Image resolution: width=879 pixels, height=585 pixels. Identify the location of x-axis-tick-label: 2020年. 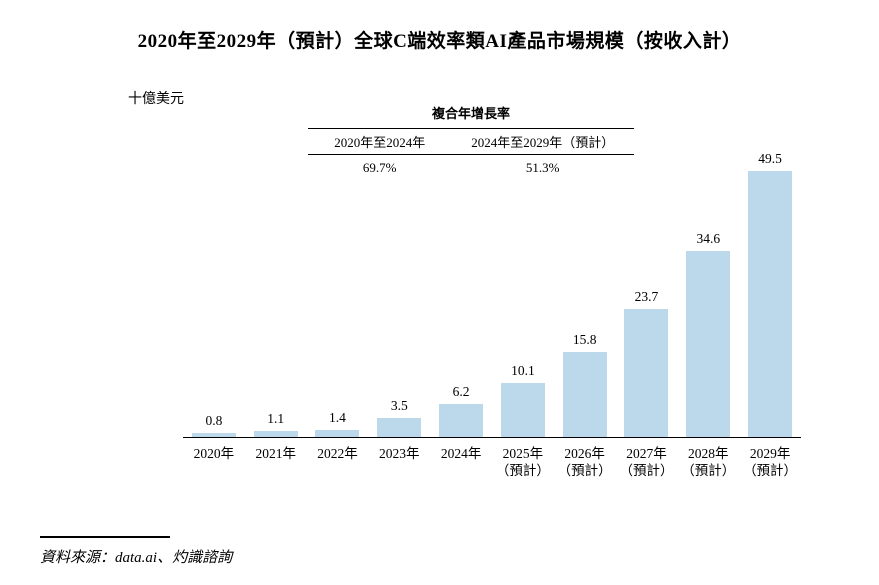
(214, 453).